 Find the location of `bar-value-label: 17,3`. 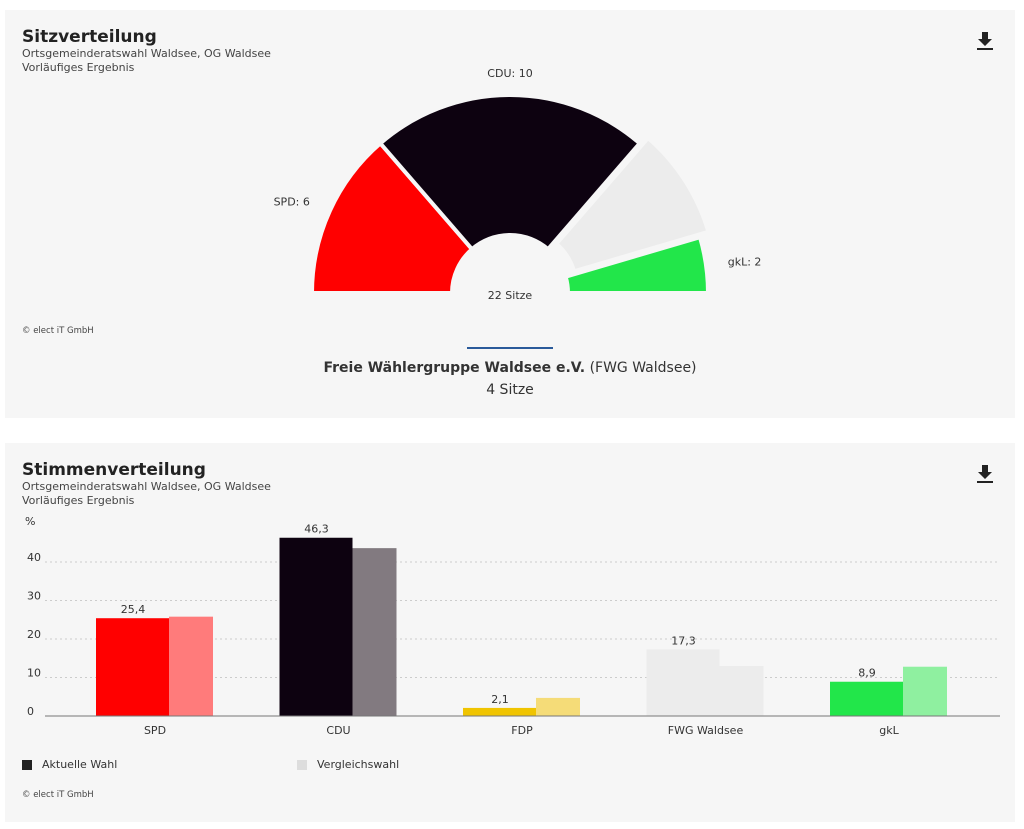

bar-value-label: 17,3 is located at coordinates (683, 640).